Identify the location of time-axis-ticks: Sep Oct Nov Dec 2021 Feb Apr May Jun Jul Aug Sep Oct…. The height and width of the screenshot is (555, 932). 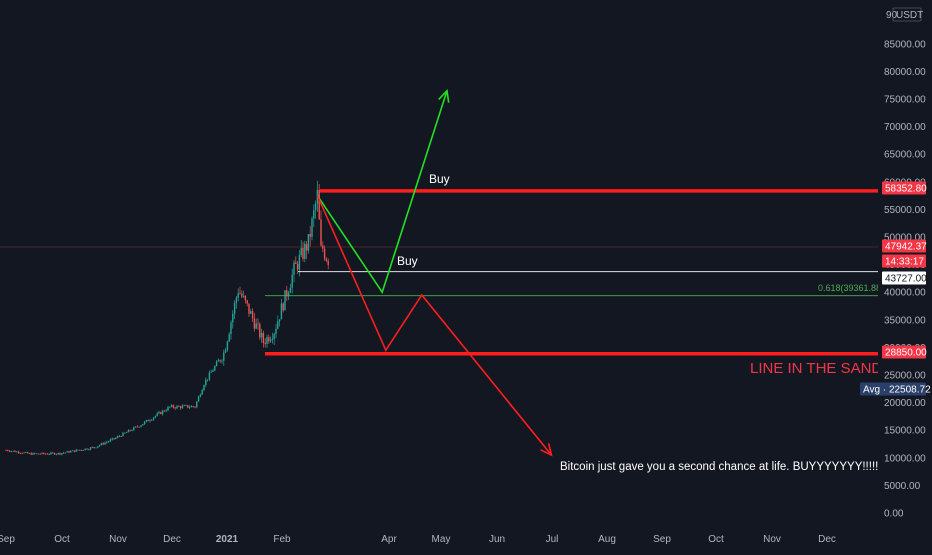
(418, 539).